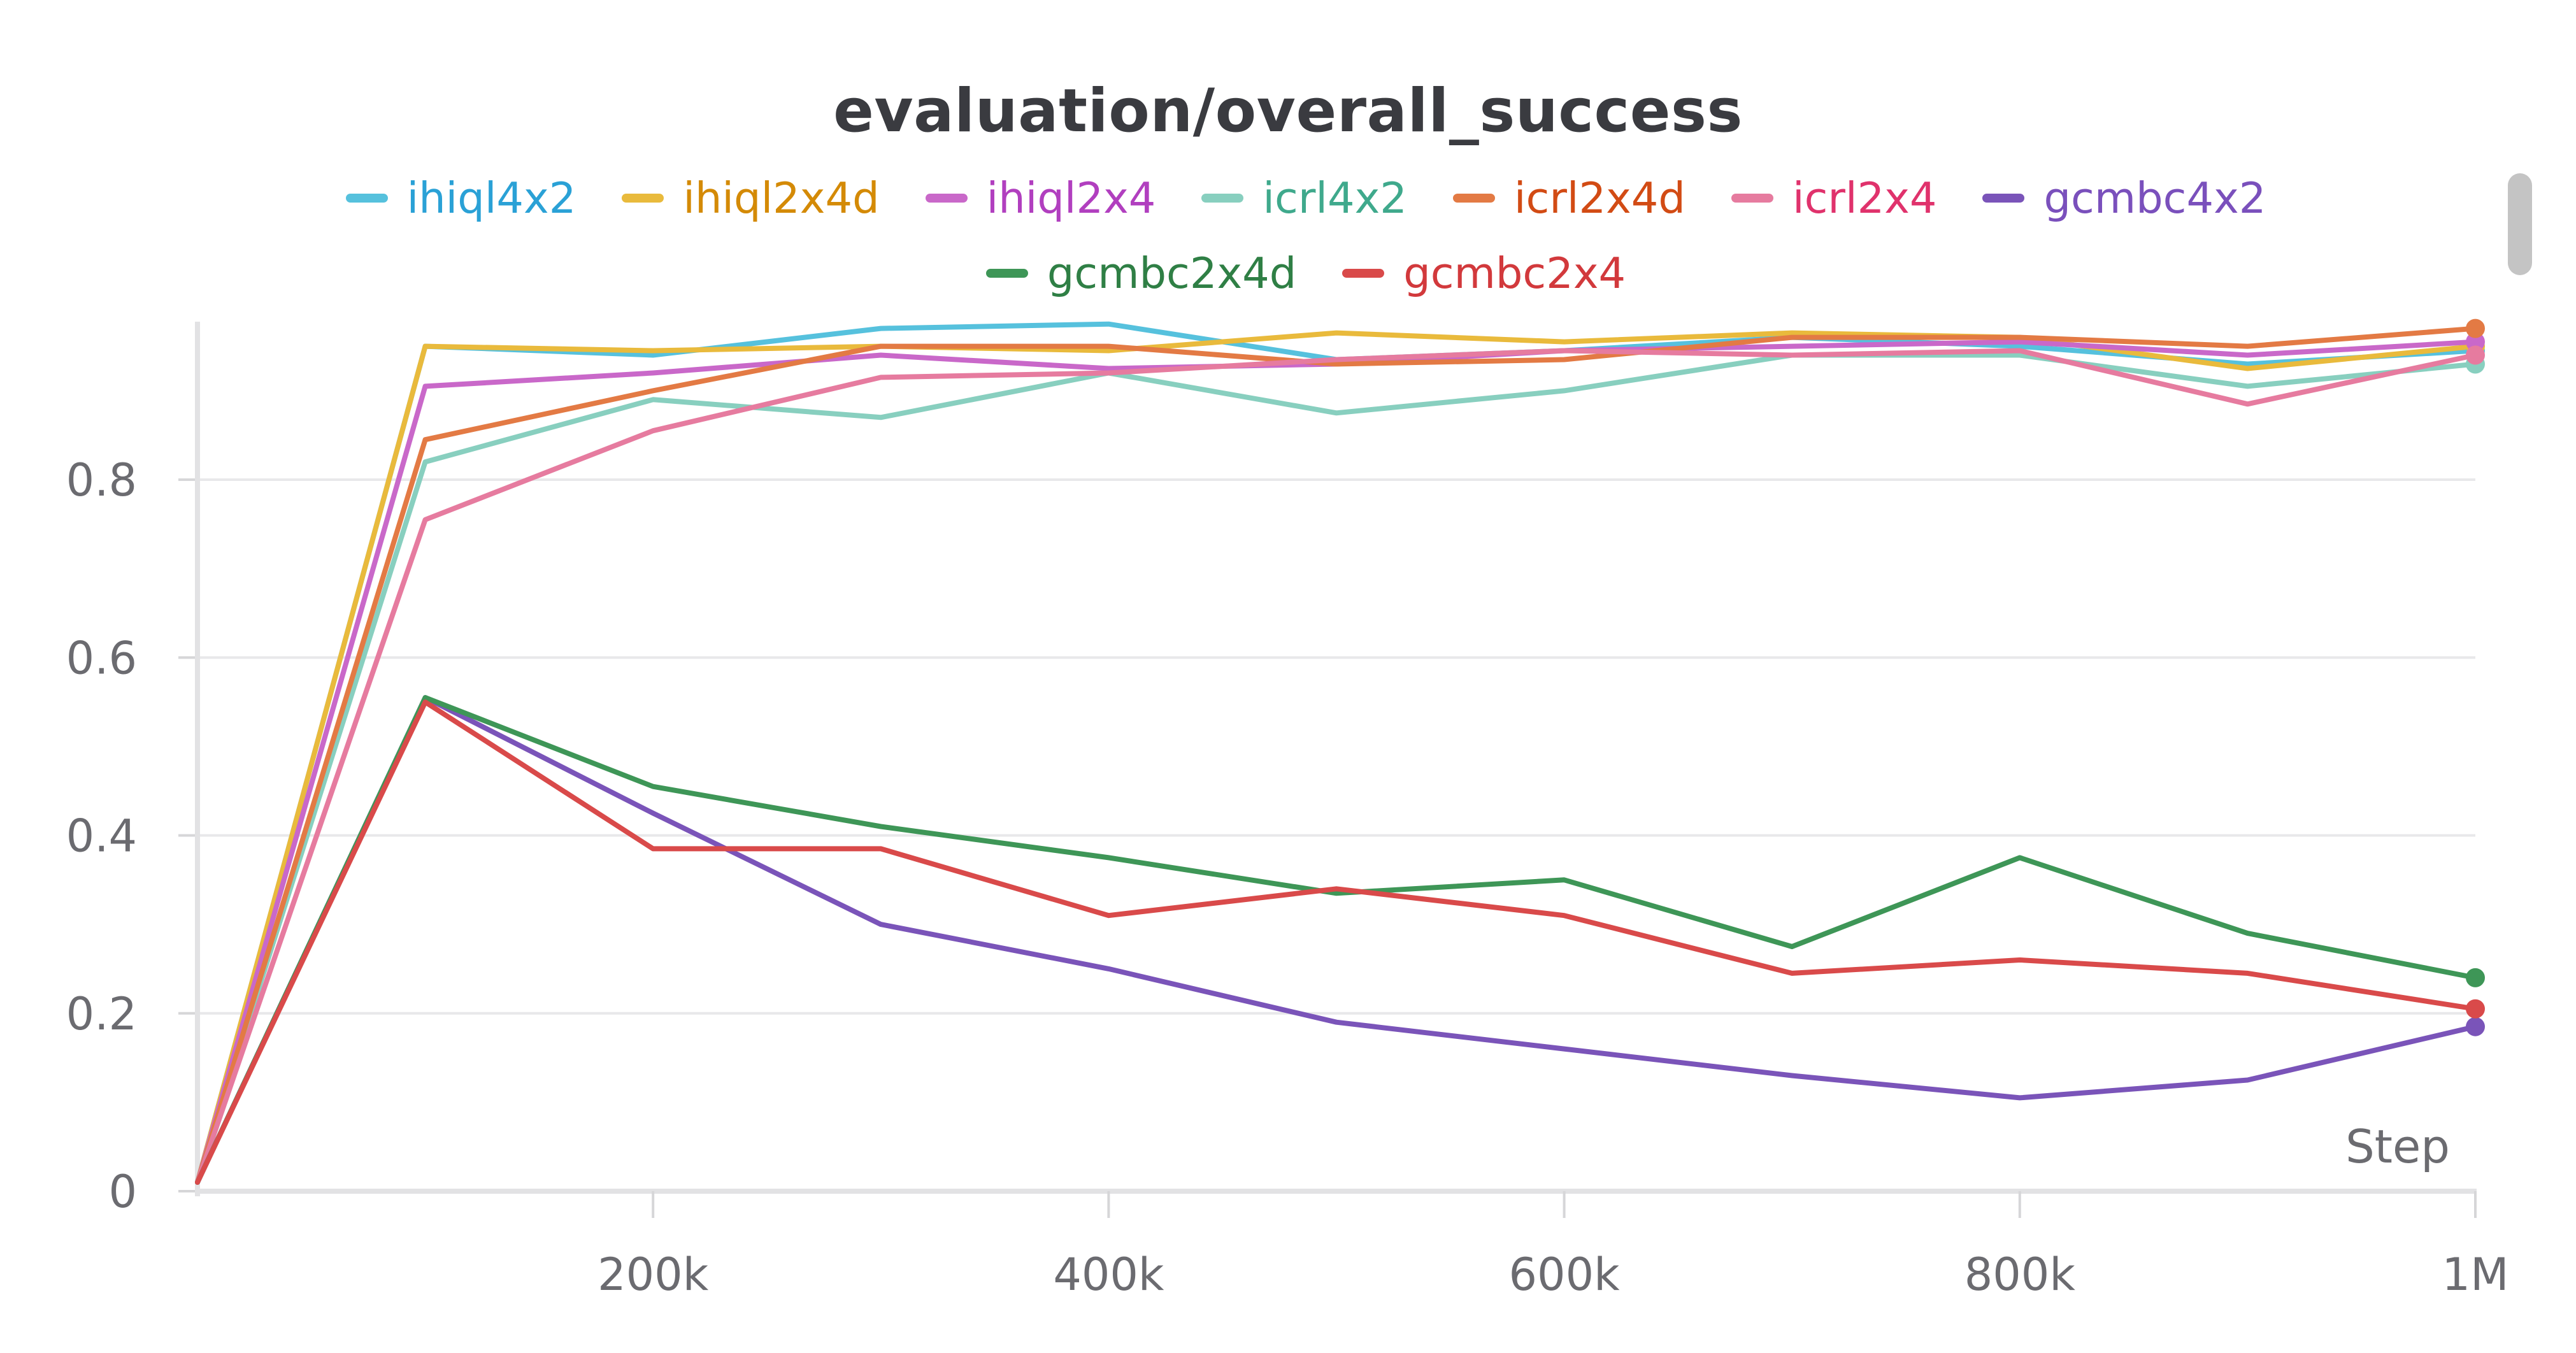 The height and width of the screenshot is (1353, 2576). I want to click on legend-item-gcmbc4x2: gcmbc4x2, so click(2124, 198).